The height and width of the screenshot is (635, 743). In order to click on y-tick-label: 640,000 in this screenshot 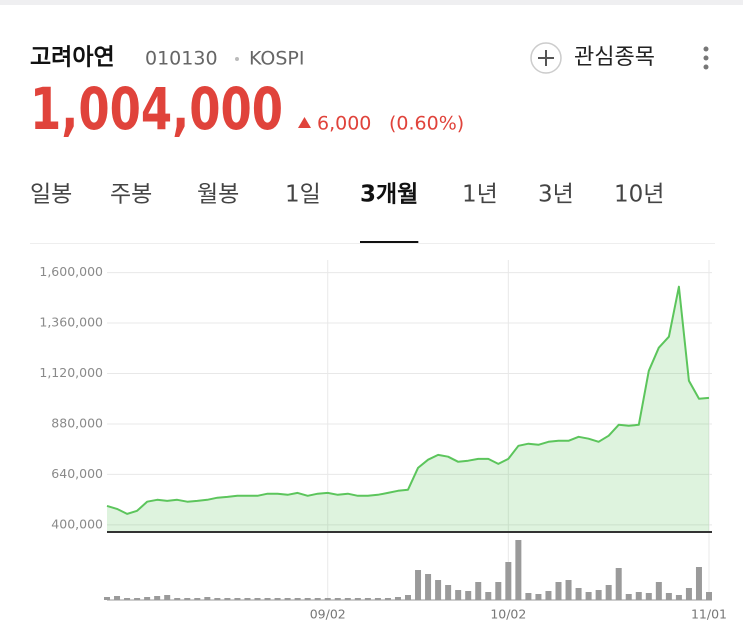, I will do `click(77, 473)`.